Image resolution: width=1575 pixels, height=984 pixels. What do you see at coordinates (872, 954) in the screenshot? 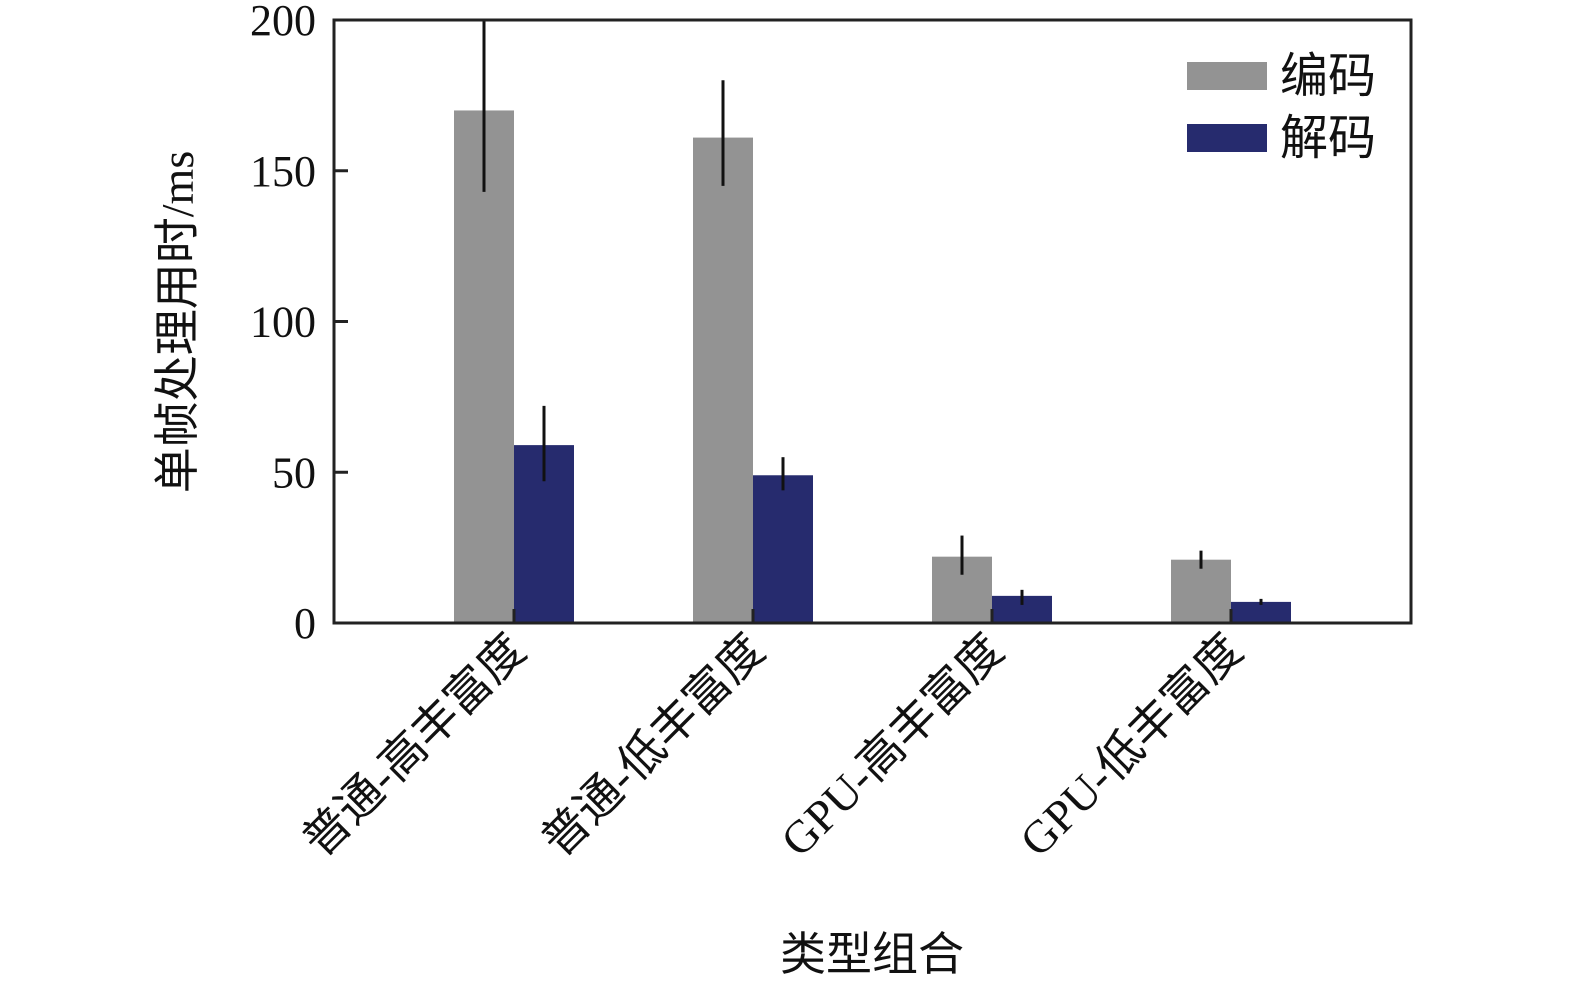
I see `x-axis-title: 类型组合` at bounding box center [872, 954].